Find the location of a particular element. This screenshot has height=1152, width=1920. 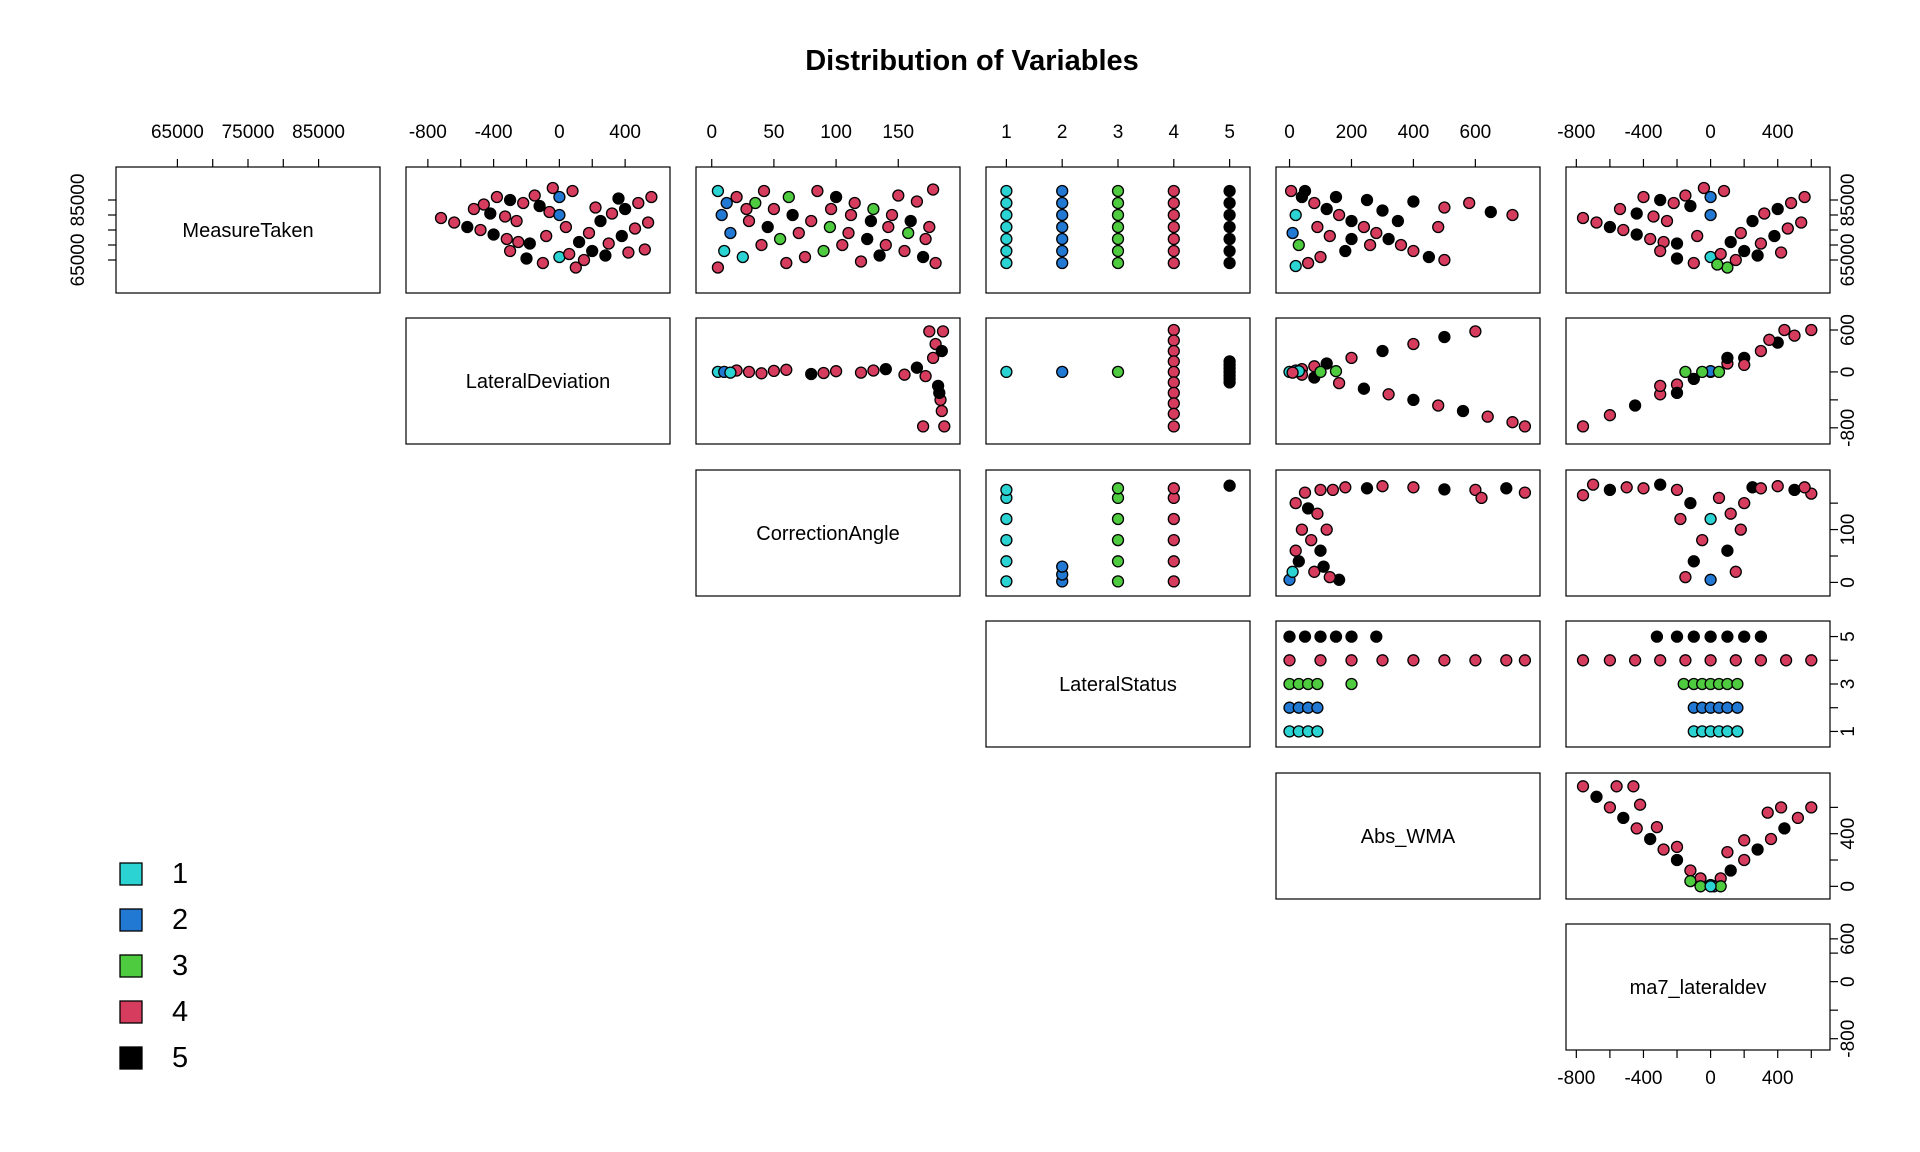

top-tick-label: 4 is located at coordinates (1174, 132).